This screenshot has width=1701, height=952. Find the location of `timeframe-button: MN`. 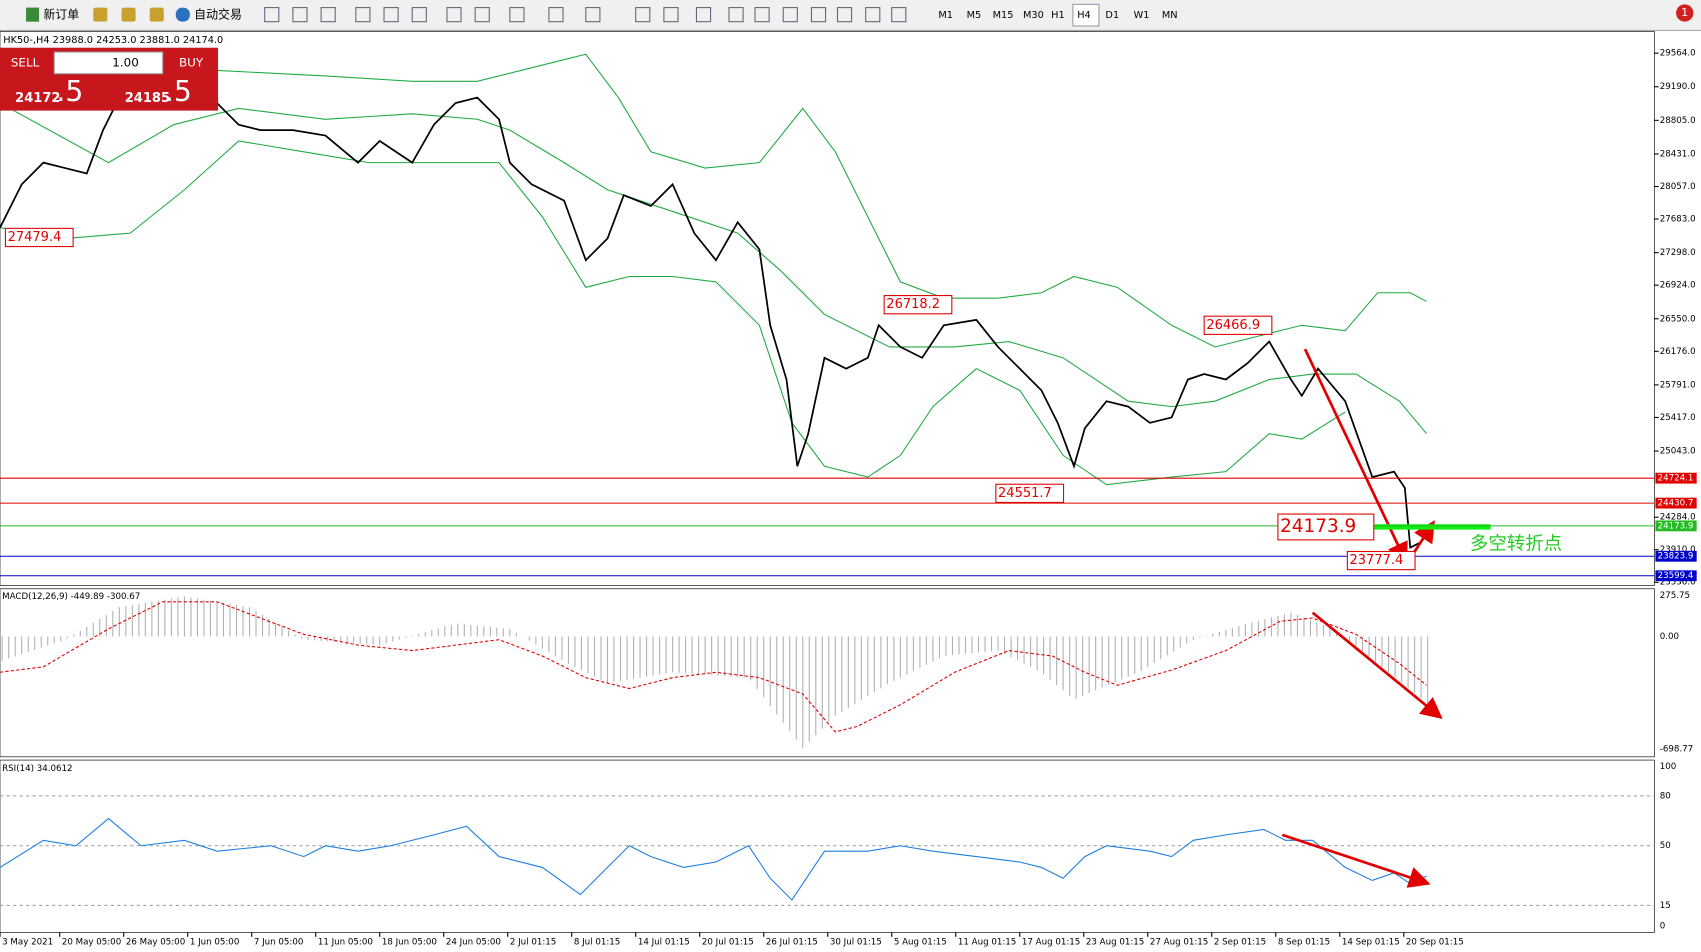

timeframe-button: MN is located at coordinates (1170, 15).